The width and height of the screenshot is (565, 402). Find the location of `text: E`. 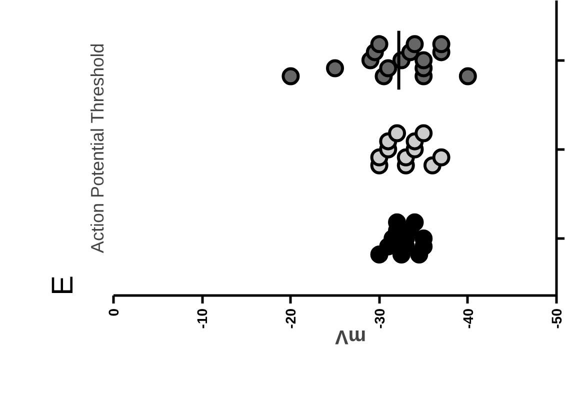

text: E is located at coordinates (63, 285).